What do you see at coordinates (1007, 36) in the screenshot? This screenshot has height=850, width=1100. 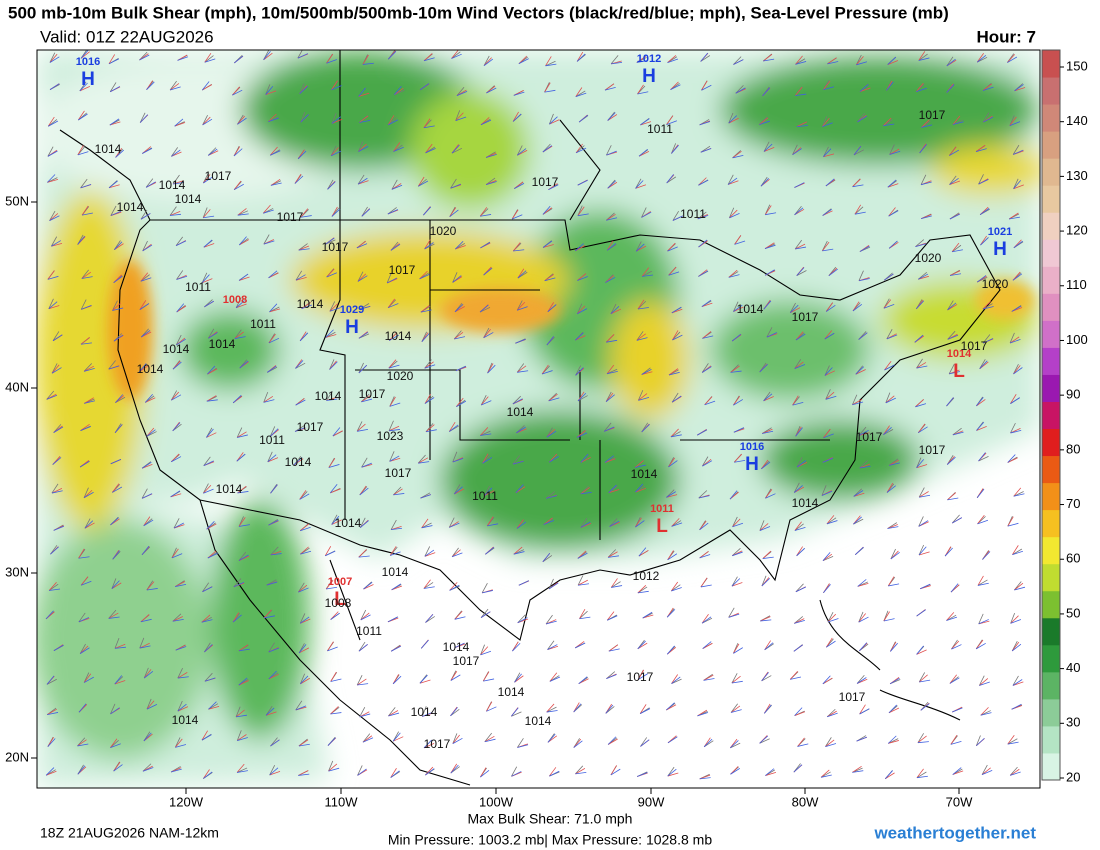 I see `forecast-hour: Hour: 7` at bounding box center [1007, 36].